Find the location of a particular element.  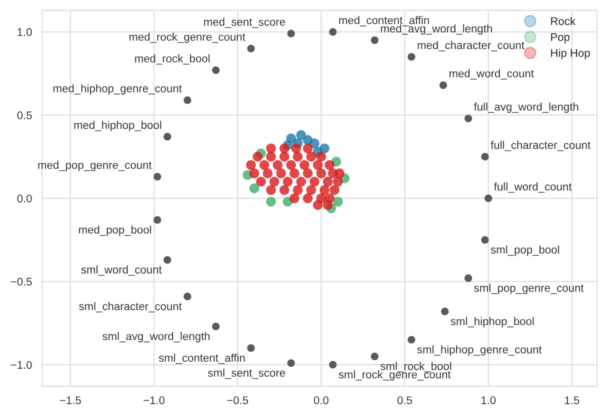

y-tick-label: 0.5 is located at coordinates (24, 115).